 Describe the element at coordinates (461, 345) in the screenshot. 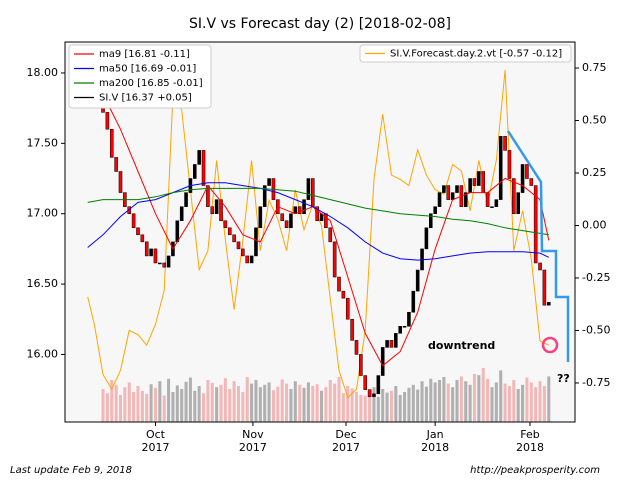

I see `annotation: downtrend` at that location.